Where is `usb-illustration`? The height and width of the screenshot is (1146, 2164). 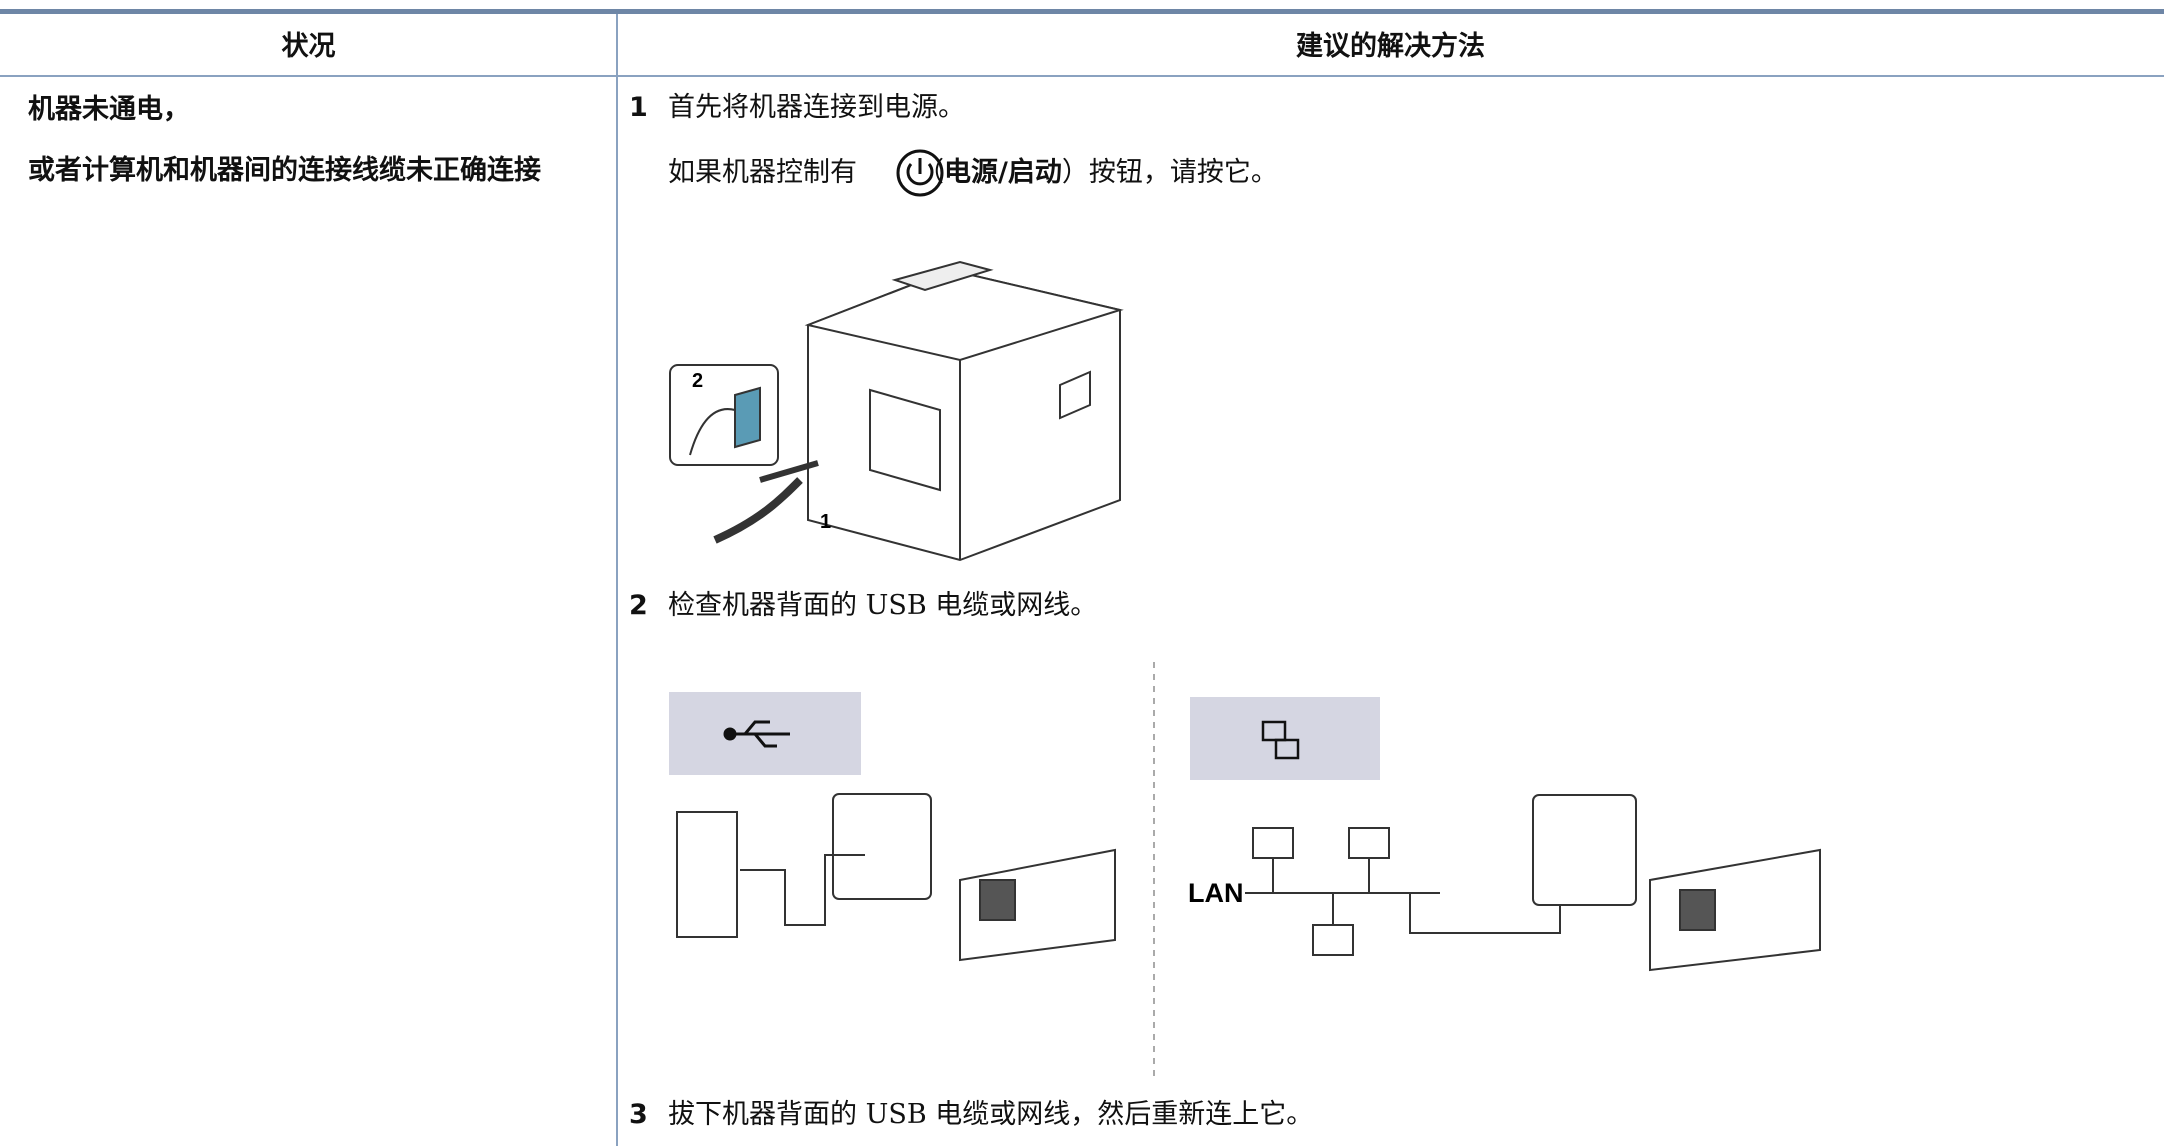 usb-illustration is located at coordinates (896, 877).